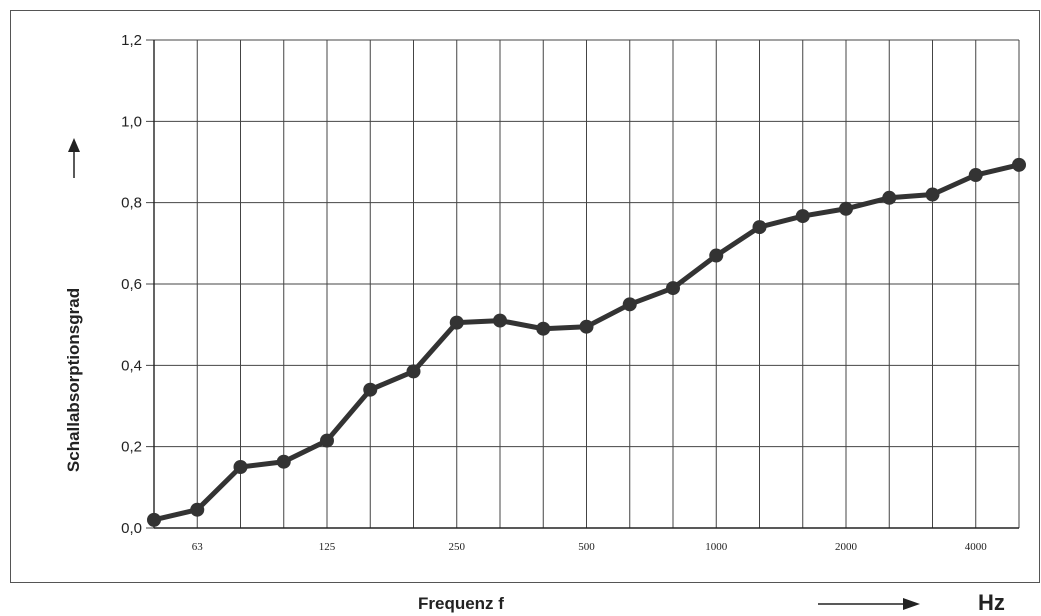 This screenshot has height=616, width=1041. Describe the element at coordinates (131, 528) in the screenshot. I see `y-tick-label: 0,0` at that location.